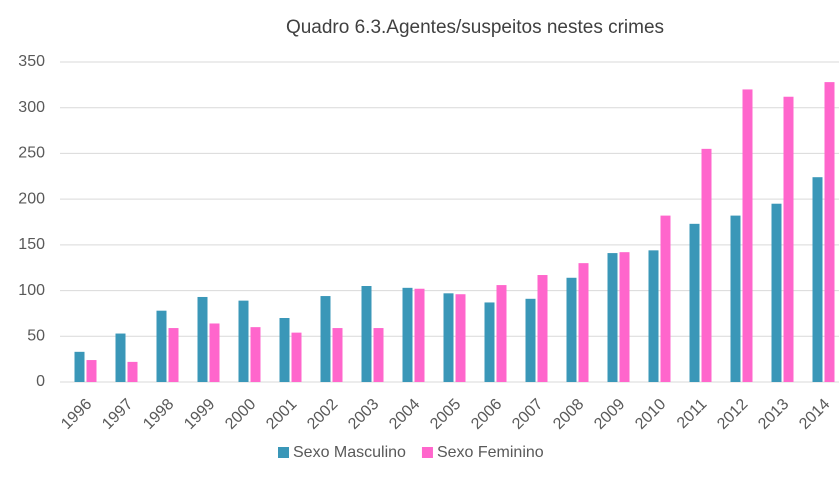 The image size is (839, 494). What do you see at coordinates (692, 414) in the screenshot?
I see `x-tick-label: 2011` at bounding box center [692, 414].